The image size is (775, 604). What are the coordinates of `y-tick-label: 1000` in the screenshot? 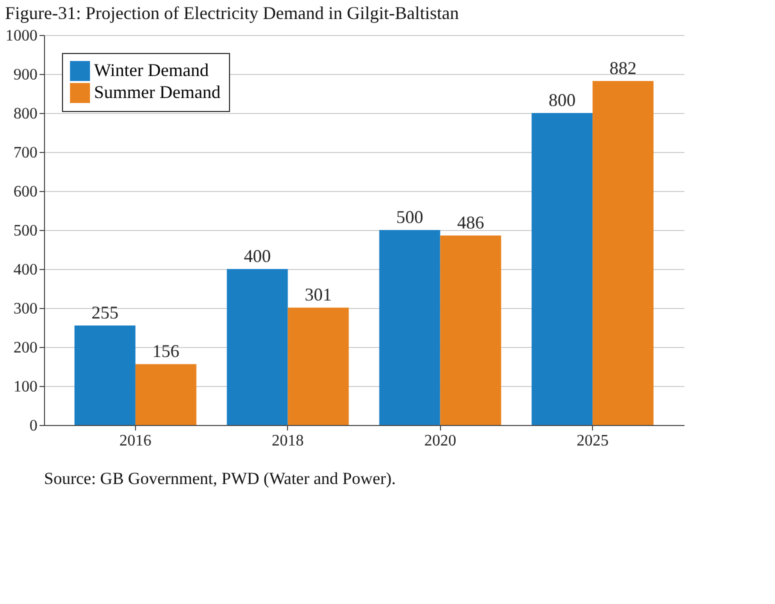 It's located at (22, 36).